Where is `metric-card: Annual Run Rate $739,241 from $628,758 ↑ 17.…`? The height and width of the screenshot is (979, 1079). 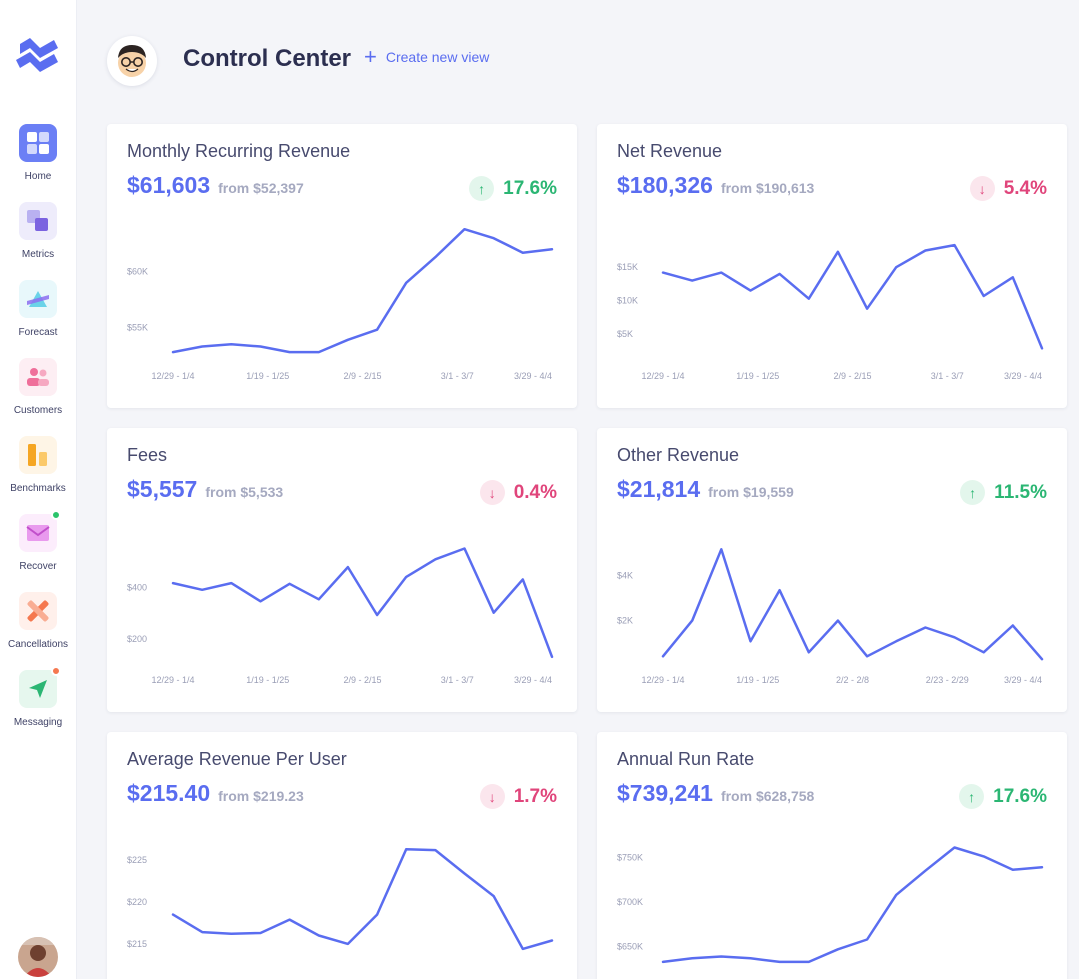
metric-card: Annual Run Rate $739,241 from $628,758 ↑ 17.… is located at coordinates (832, 855).